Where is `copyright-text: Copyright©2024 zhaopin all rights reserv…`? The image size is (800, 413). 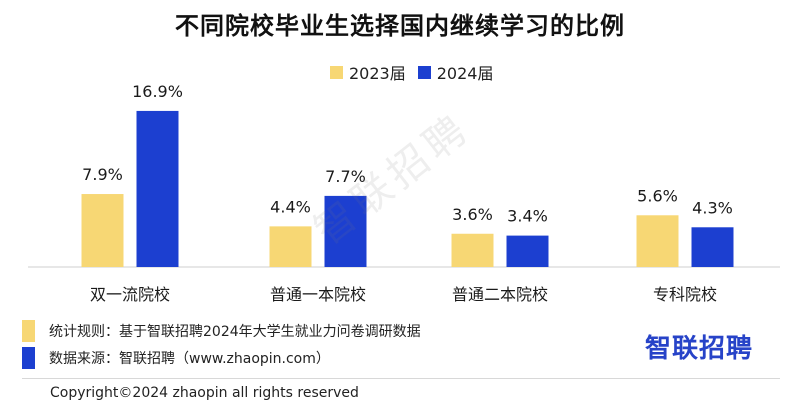 copyright-text: Copyright©2024 zhaopin all rights reserv… is located at coordinates (204, 393).